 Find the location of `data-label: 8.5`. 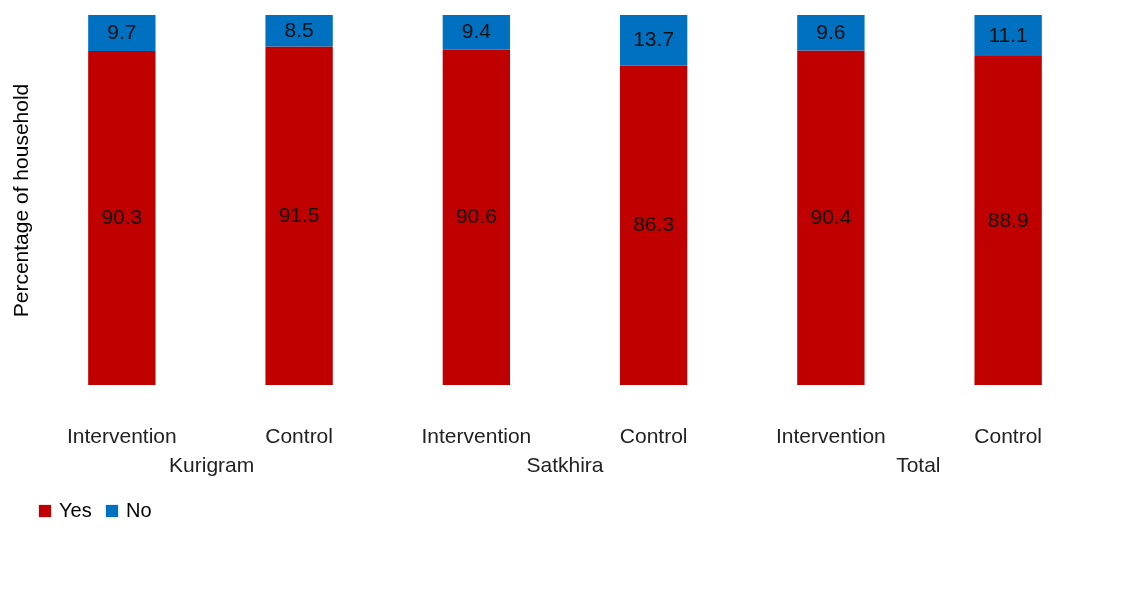

data-label: 8.5 is located at coordinates (299, 29).